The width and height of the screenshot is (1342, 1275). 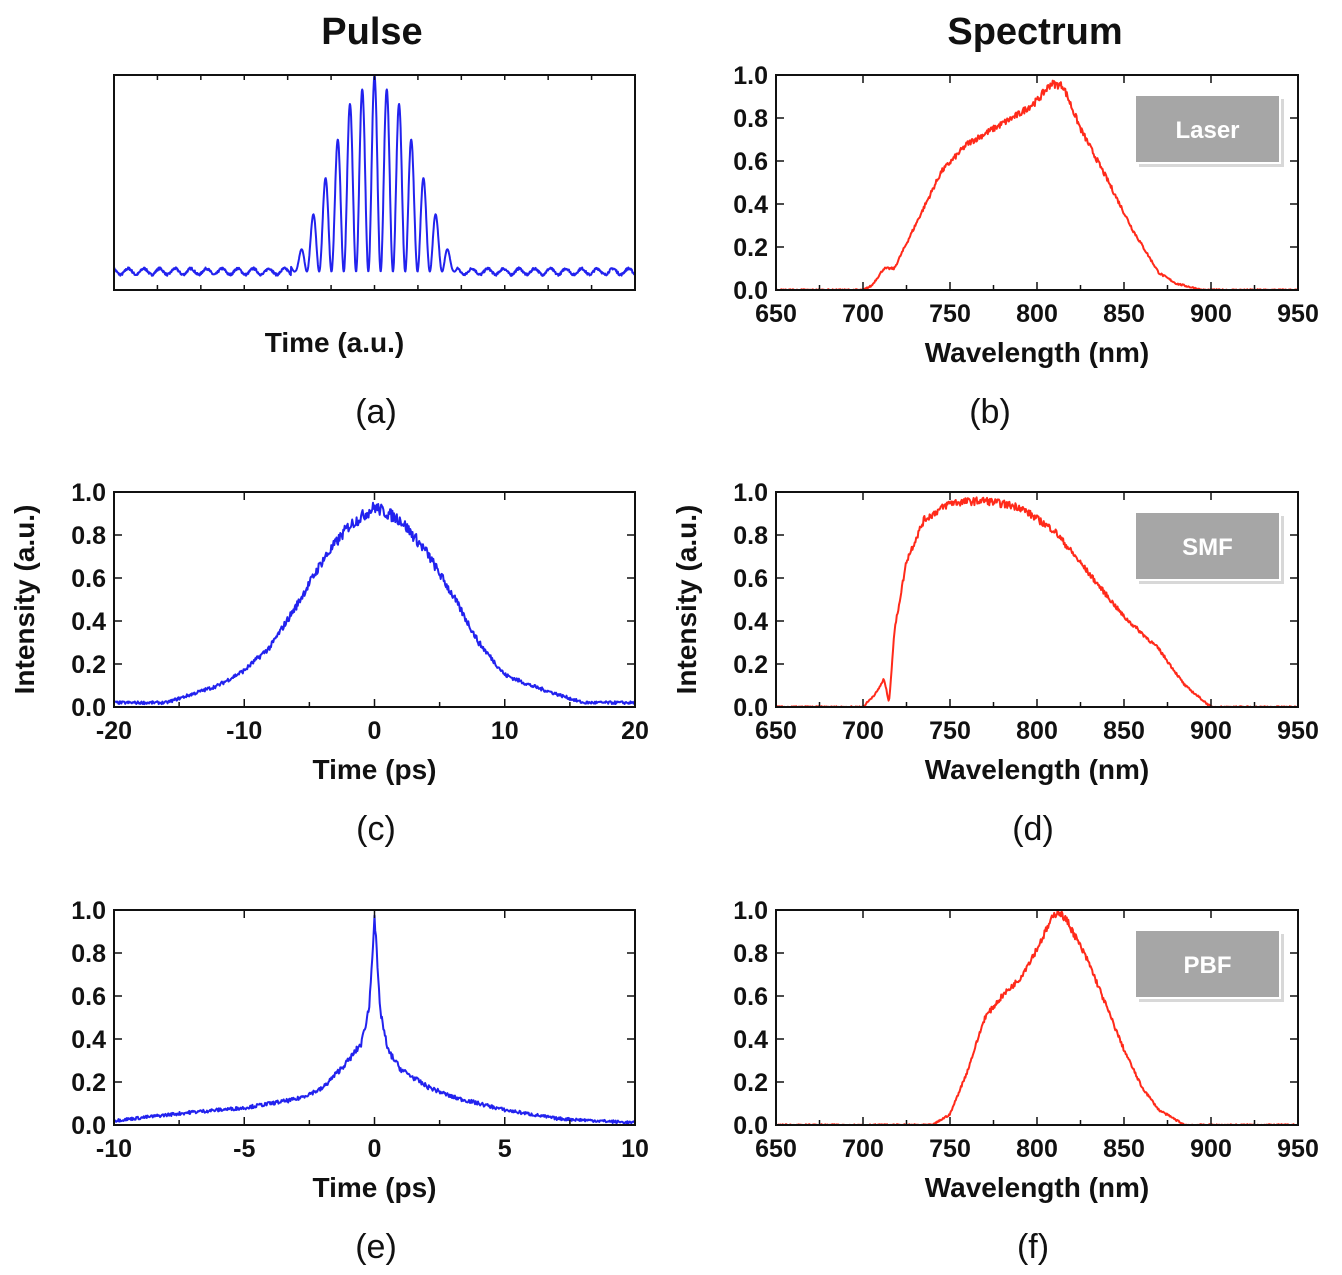 What do you see at coordinates (371, 32) in the screenshot?
I see `pulse-column-title: Pulse` at bounding box center [371, 32].